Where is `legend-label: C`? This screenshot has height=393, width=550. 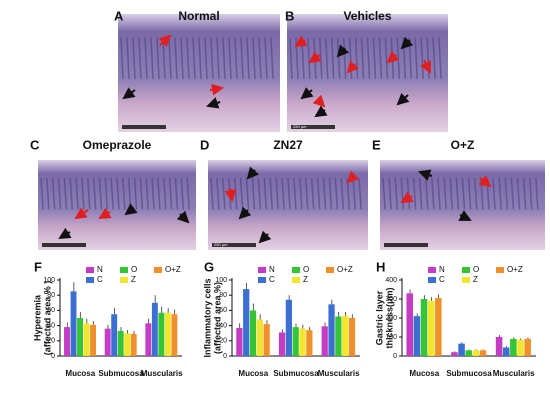 legend-label: C is located at coordinates (100, 279).